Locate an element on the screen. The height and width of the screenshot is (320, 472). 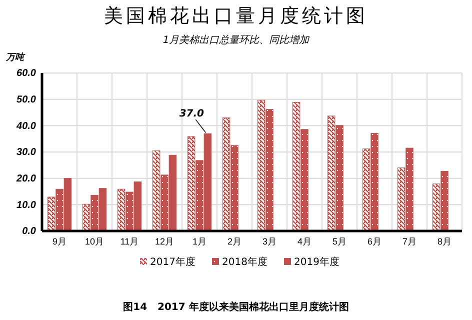
x-tick-label: 11月 is located at coordinates (129, 241).